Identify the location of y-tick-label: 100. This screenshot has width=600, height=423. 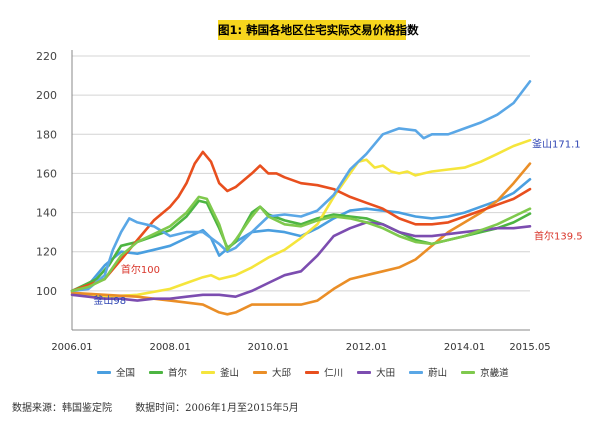
(46, 291).